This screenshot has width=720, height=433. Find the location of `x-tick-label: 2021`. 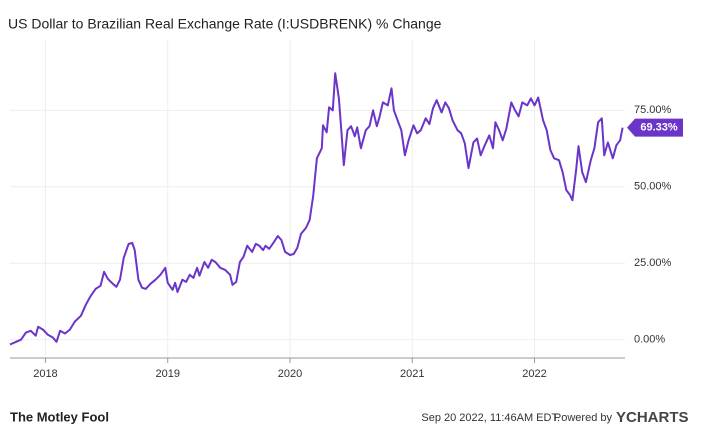

x-tick-label: 2021 is located at coordinates (412, 374).